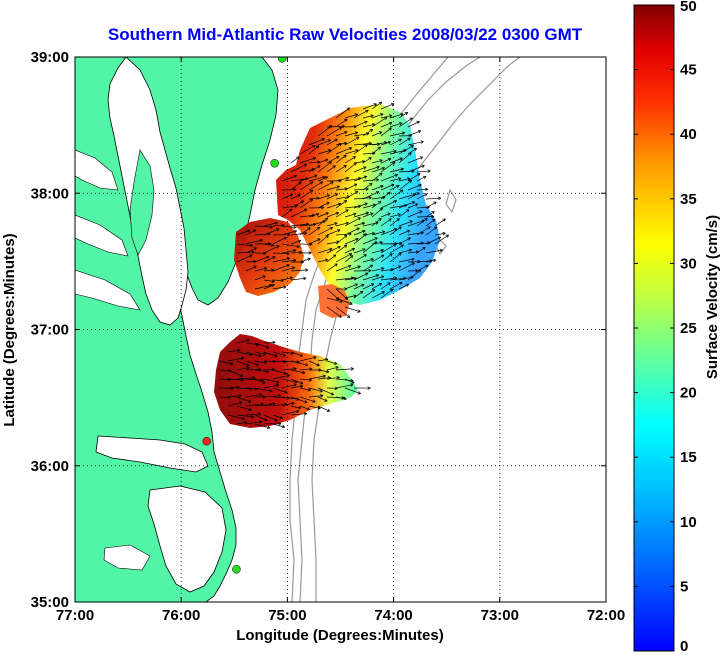 This screenshot has width=724, height=659. Describe the element at coordinates (9, 329) in the screenshot. I see `y-axis-label: Latitude (Degrees:Minutes)` at that location.